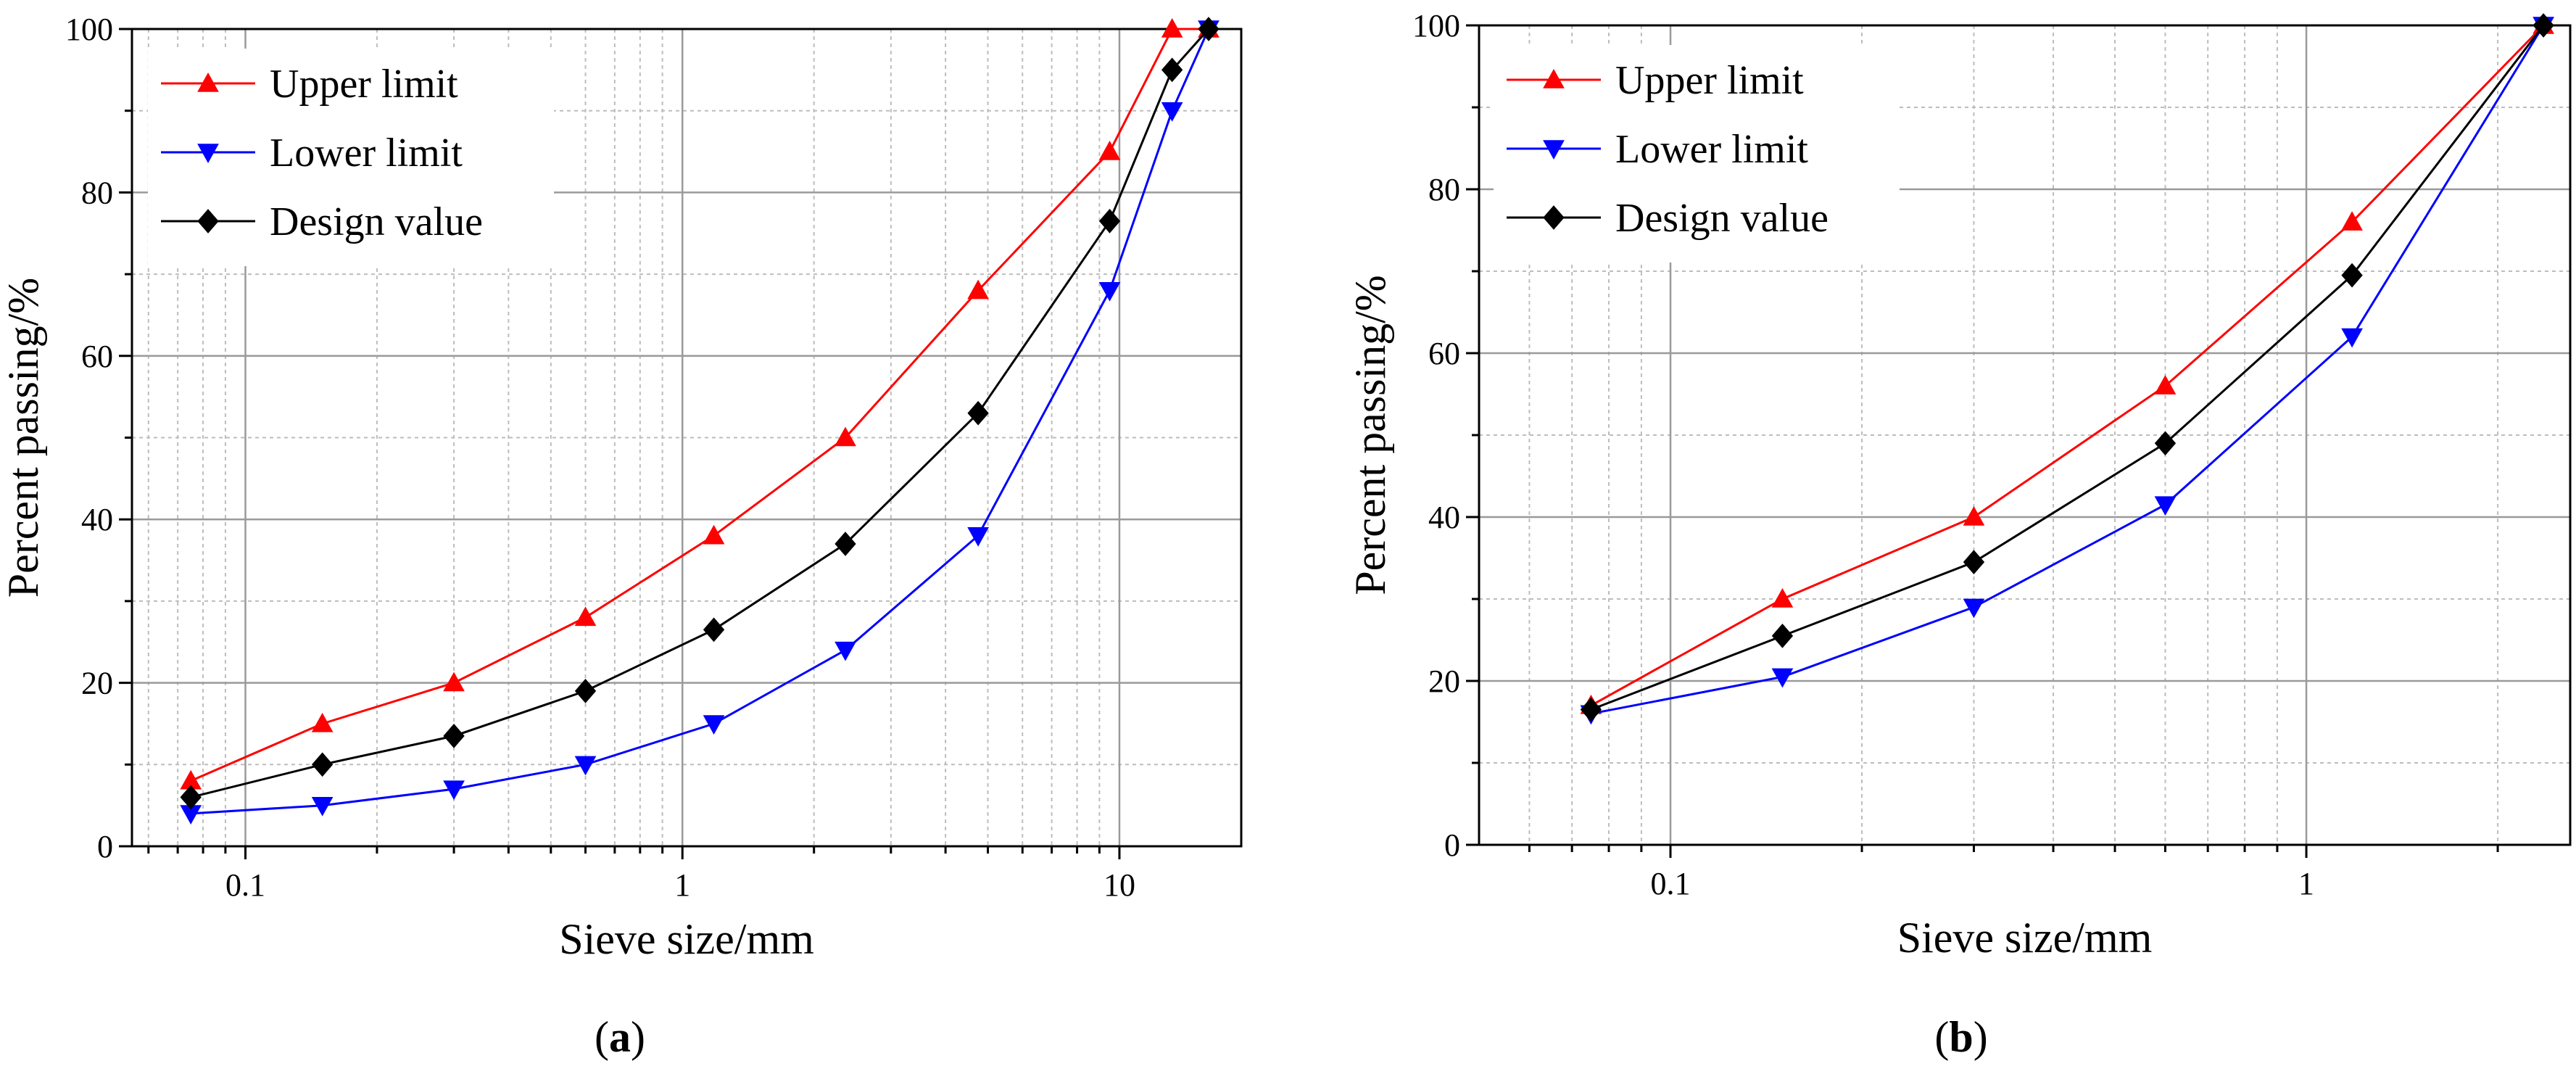 This screenshot has width=2576, height=1066. Describe the element at coordinates (620, 1037) in the screenshot. I see `caption-a: (a)` at that location.